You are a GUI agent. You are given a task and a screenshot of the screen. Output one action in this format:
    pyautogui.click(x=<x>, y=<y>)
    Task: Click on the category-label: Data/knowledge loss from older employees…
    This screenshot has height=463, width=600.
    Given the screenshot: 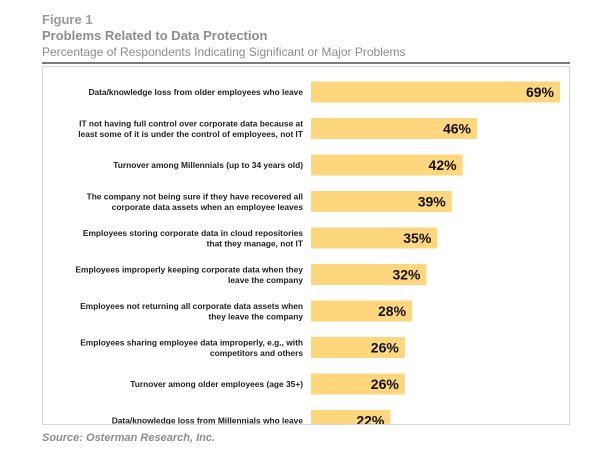 What is the action you would take?
    pyautogui.click(x=195, y=92)
    